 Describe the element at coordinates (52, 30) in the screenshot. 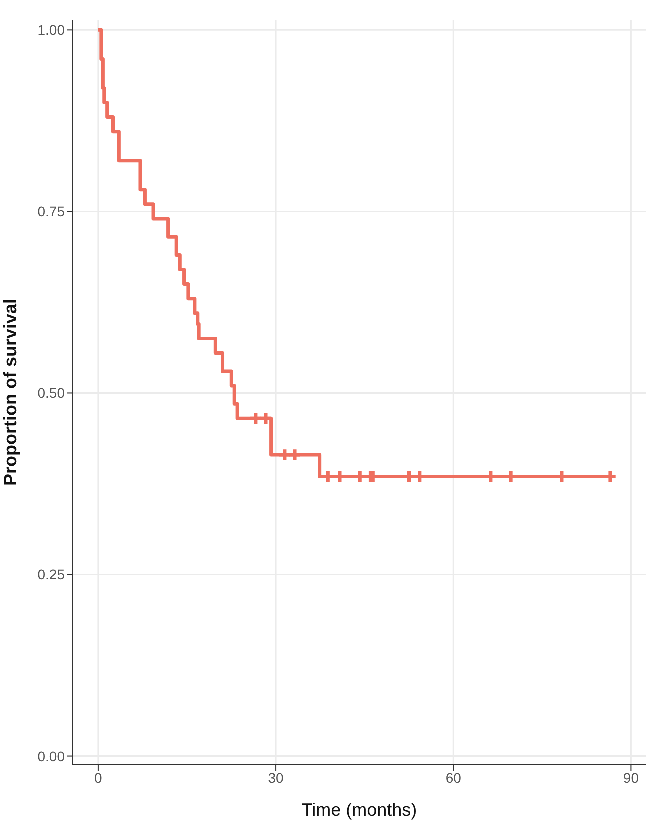

I see `y-tick-label: 1.00` at that location.